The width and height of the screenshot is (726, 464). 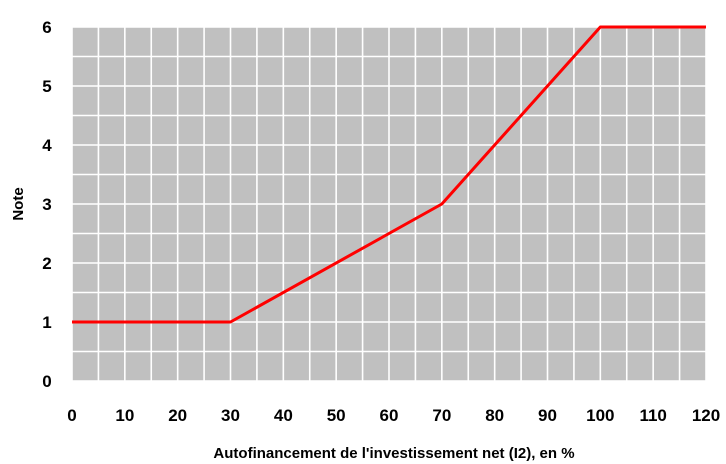 What do you see at coordinates (230, 415) in the screenshot?
I see `x-tick-label: 30` at bounding box center [230, 415].